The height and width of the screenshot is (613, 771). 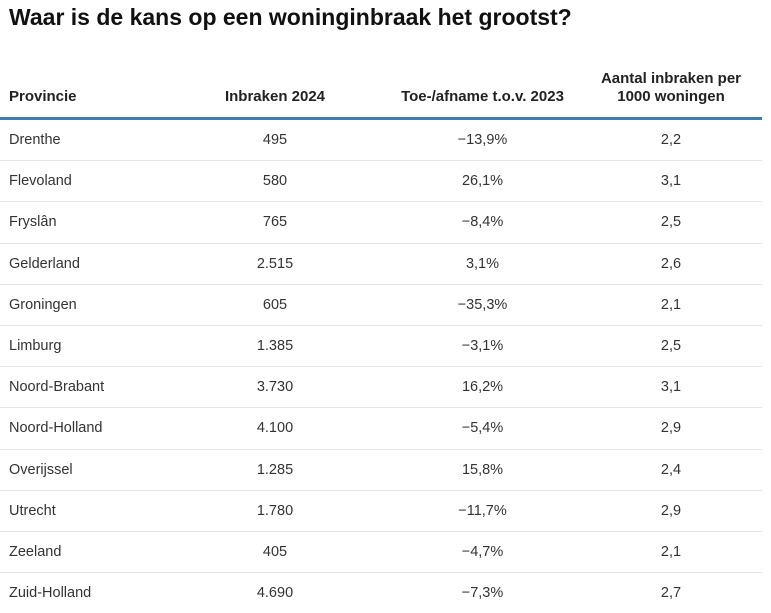 I want to click on inbraken-cell: 605, so click(x=275, y=304).